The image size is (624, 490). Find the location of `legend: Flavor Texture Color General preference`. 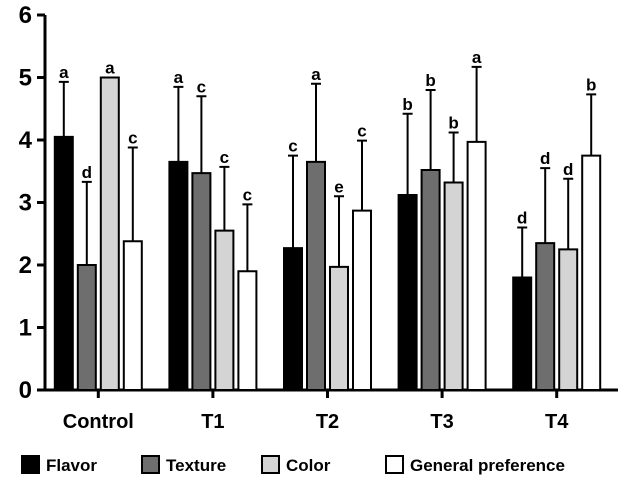

legend: Flavor Texture Color General preference is located at coordinates (293, 465).